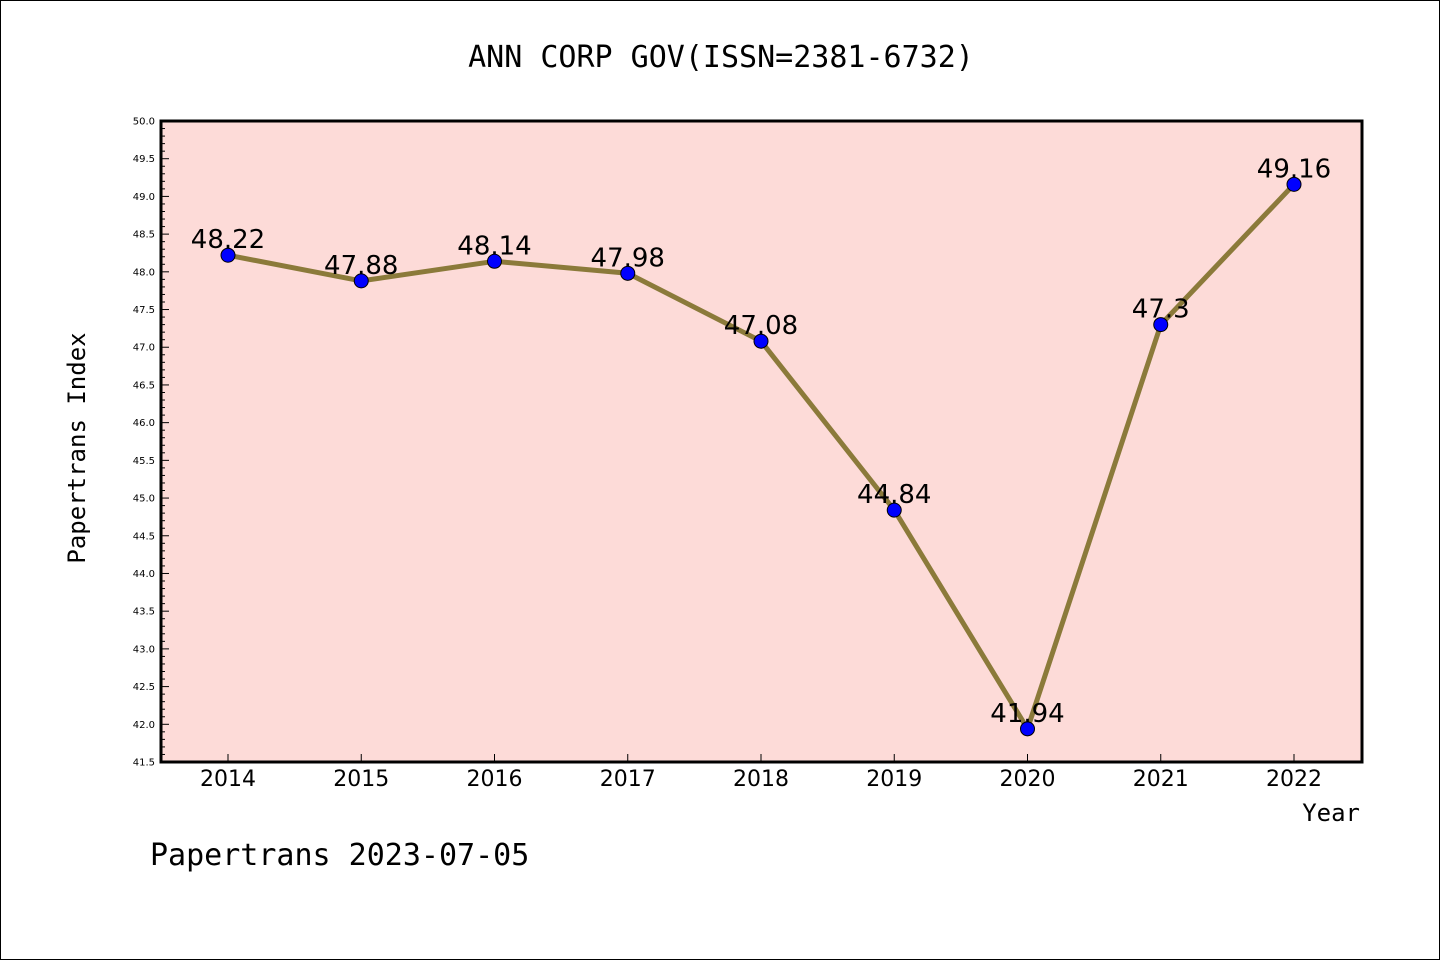  What do you see at coordinates (144, 310) in the screenshot?
I see `y-tick-label: 47.5` at bounding box center [144, 310].